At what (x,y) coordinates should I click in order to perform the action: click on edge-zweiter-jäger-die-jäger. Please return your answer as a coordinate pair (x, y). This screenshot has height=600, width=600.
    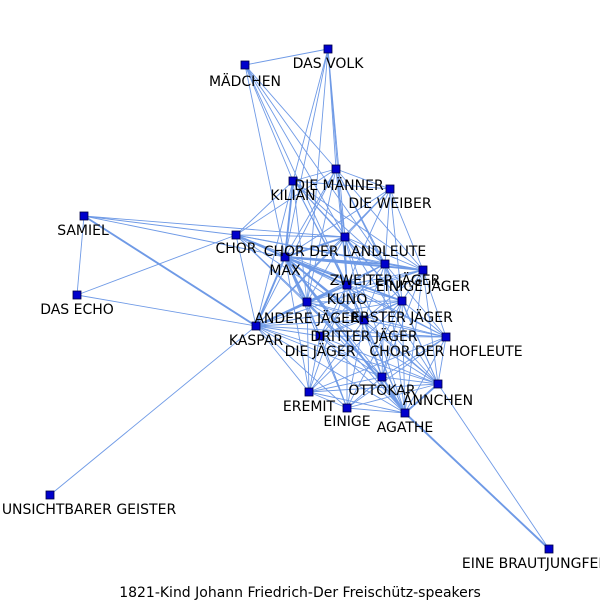
    Looking at the image, I should click on (352, 300).